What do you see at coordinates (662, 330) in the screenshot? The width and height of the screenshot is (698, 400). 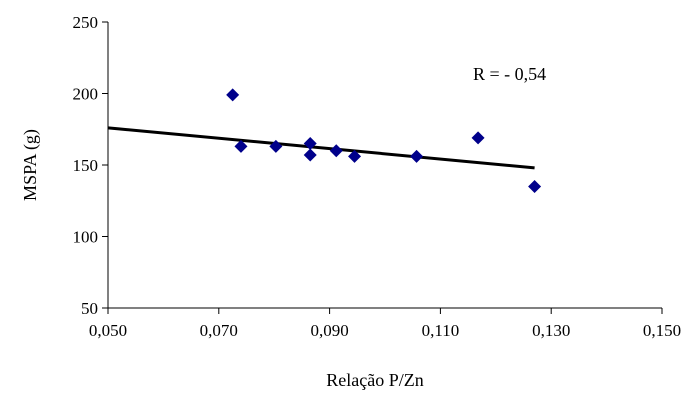 I see `x-tick-label: 0,150` at bounding box center [662, 330].